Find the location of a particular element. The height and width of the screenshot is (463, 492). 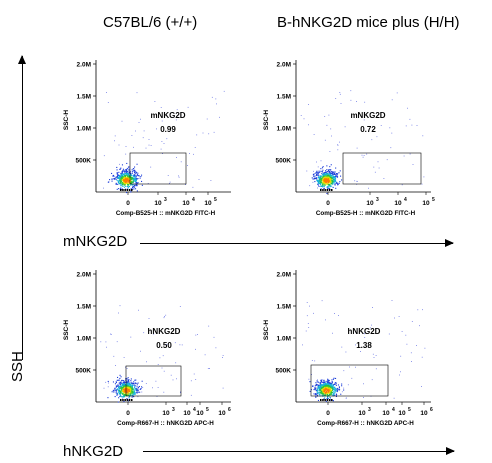

x-axis-title: Comp-B525-H :: mNKG2D FITC-H is located at coordinates (166, 213).